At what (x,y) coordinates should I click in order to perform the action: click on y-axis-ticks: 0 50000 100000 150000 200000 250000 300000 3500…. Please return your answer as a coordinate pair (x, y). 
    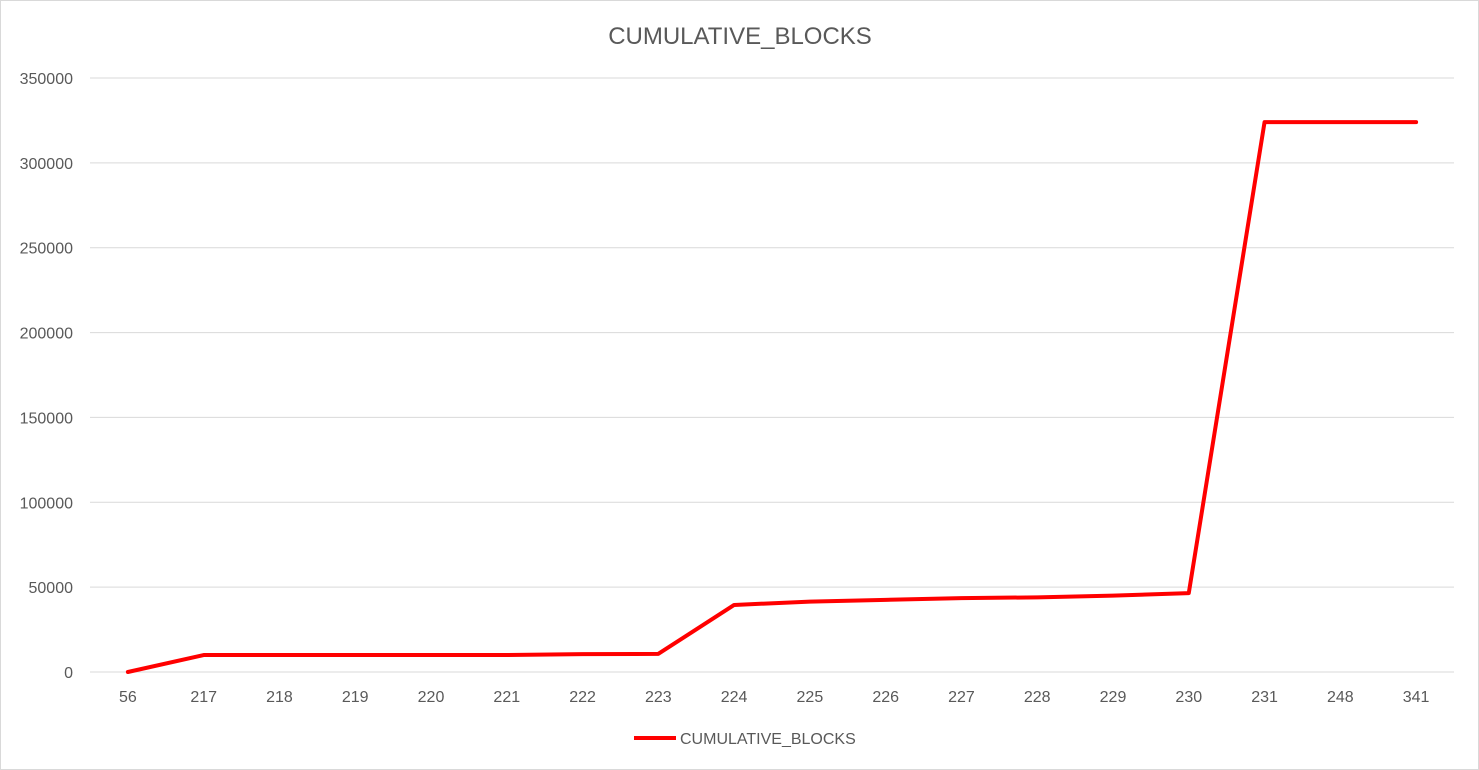
    Looking at the image, I should click on (46, 376).